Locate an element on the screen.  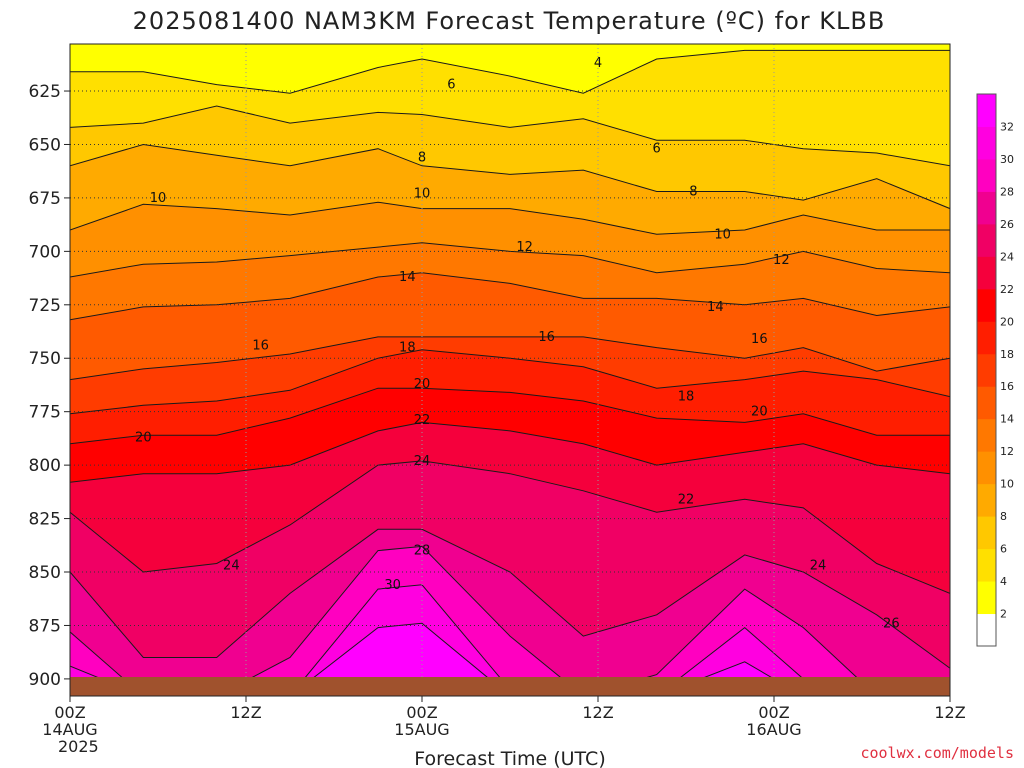
terrain-ground is located at coordinates (510, 686).